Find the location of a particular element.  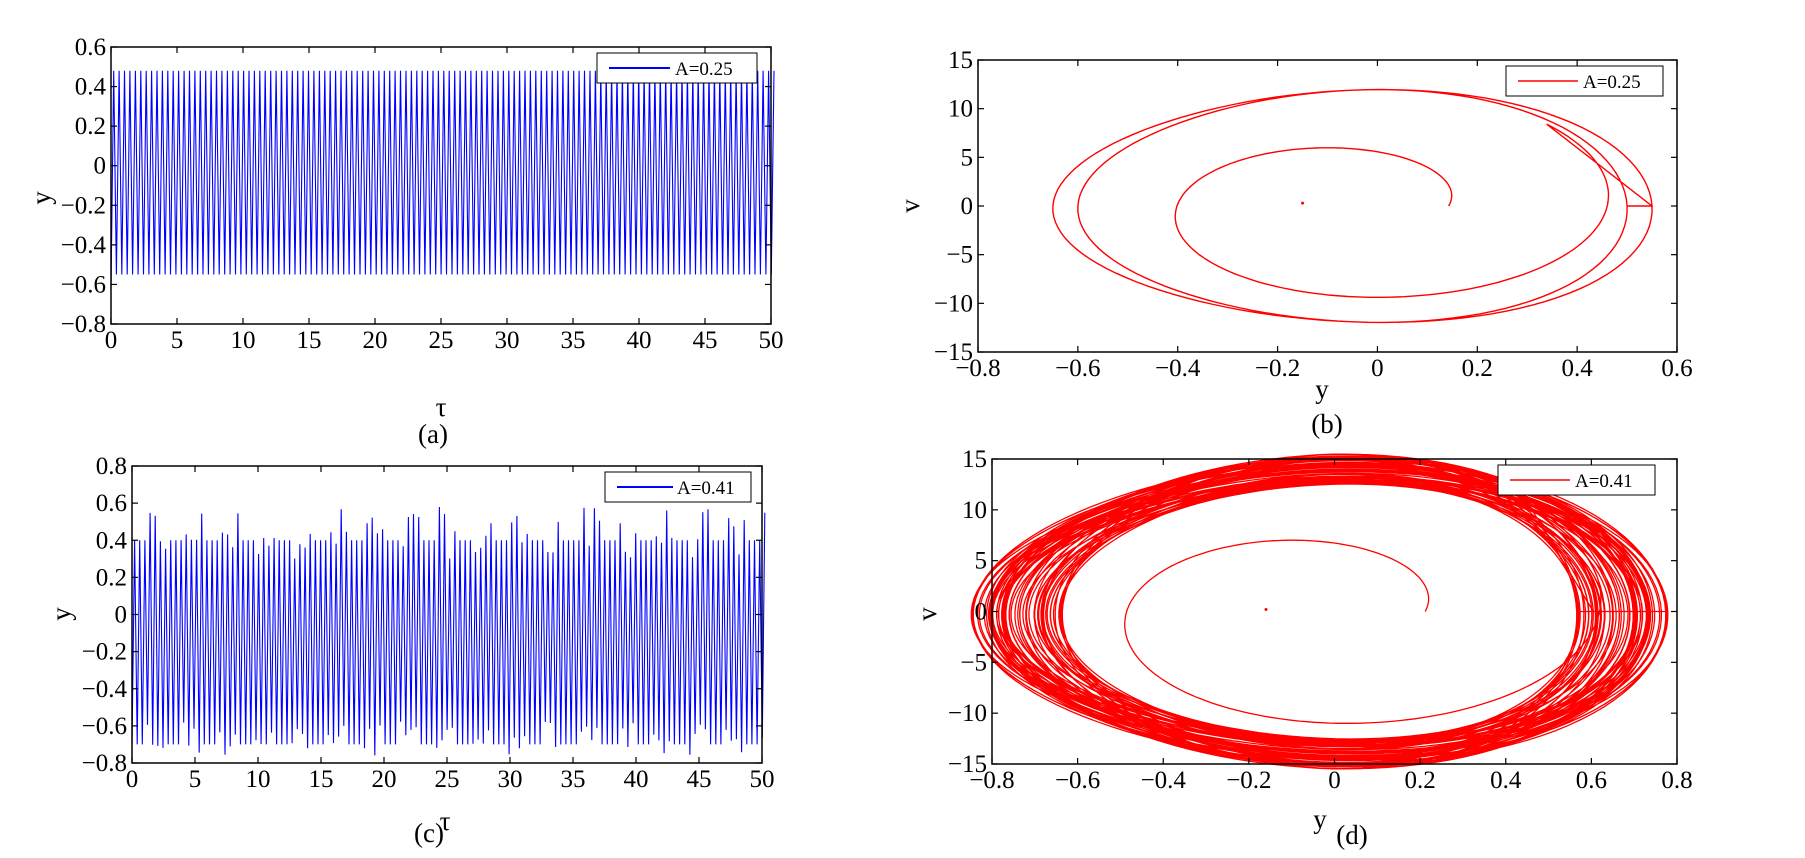

panel-a-ylabel: y is located at coordinates (41, 198).